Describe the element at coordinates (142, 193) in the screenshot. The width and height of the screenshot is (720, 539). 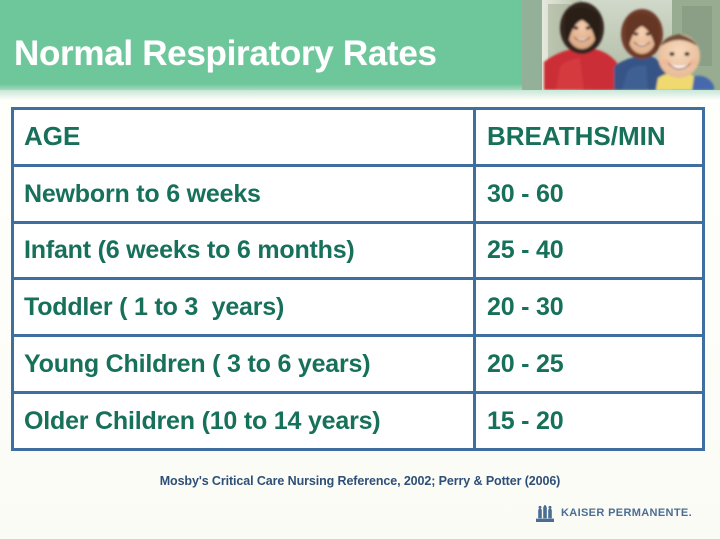
I see `cell-age-label: Newborn to 6 weeks` at that location.